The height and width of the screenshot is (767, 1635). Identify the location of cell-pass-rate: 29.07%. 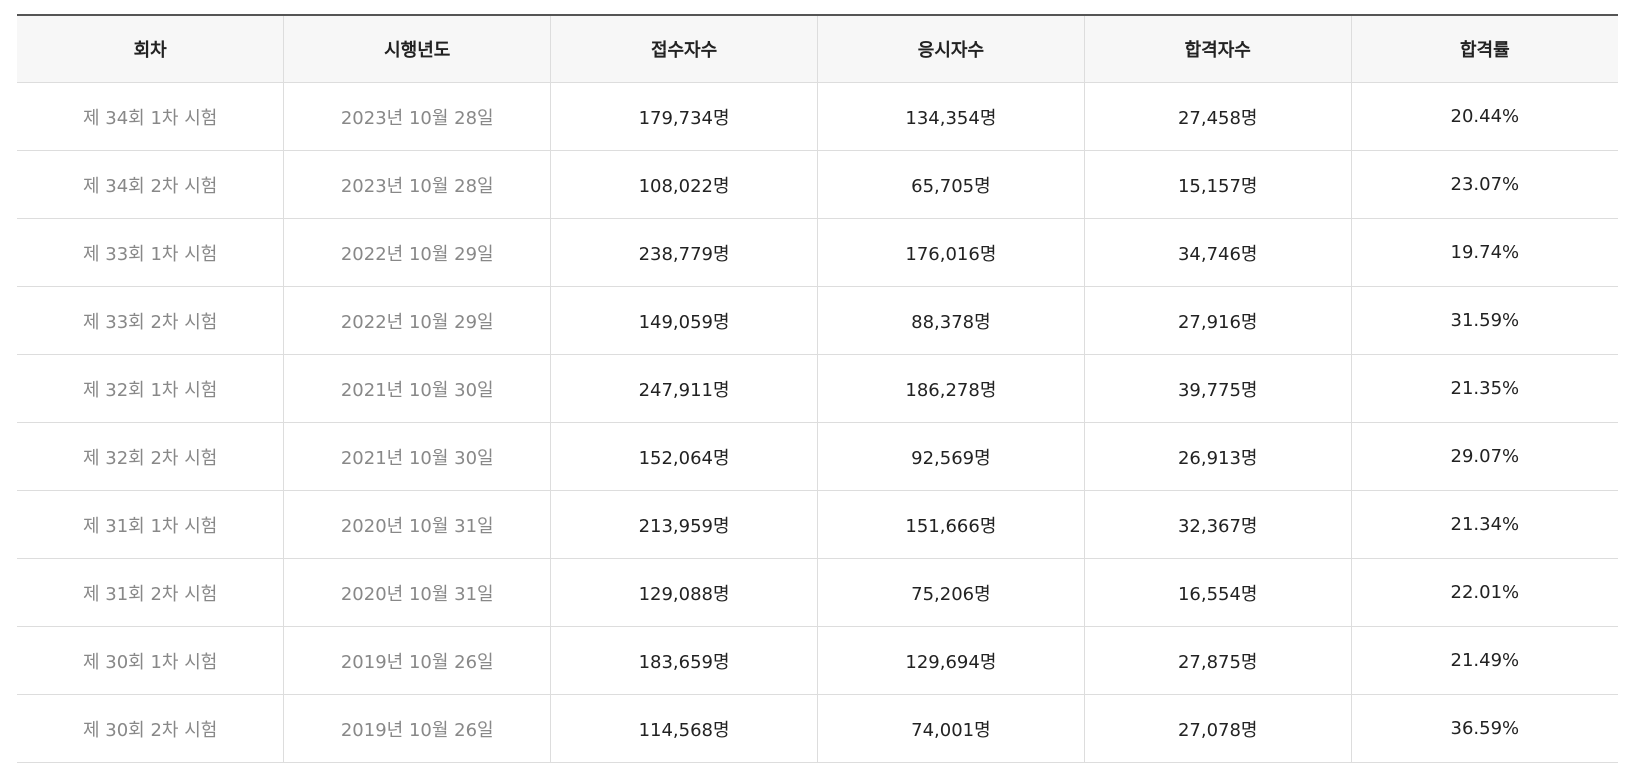
(1484, 456).